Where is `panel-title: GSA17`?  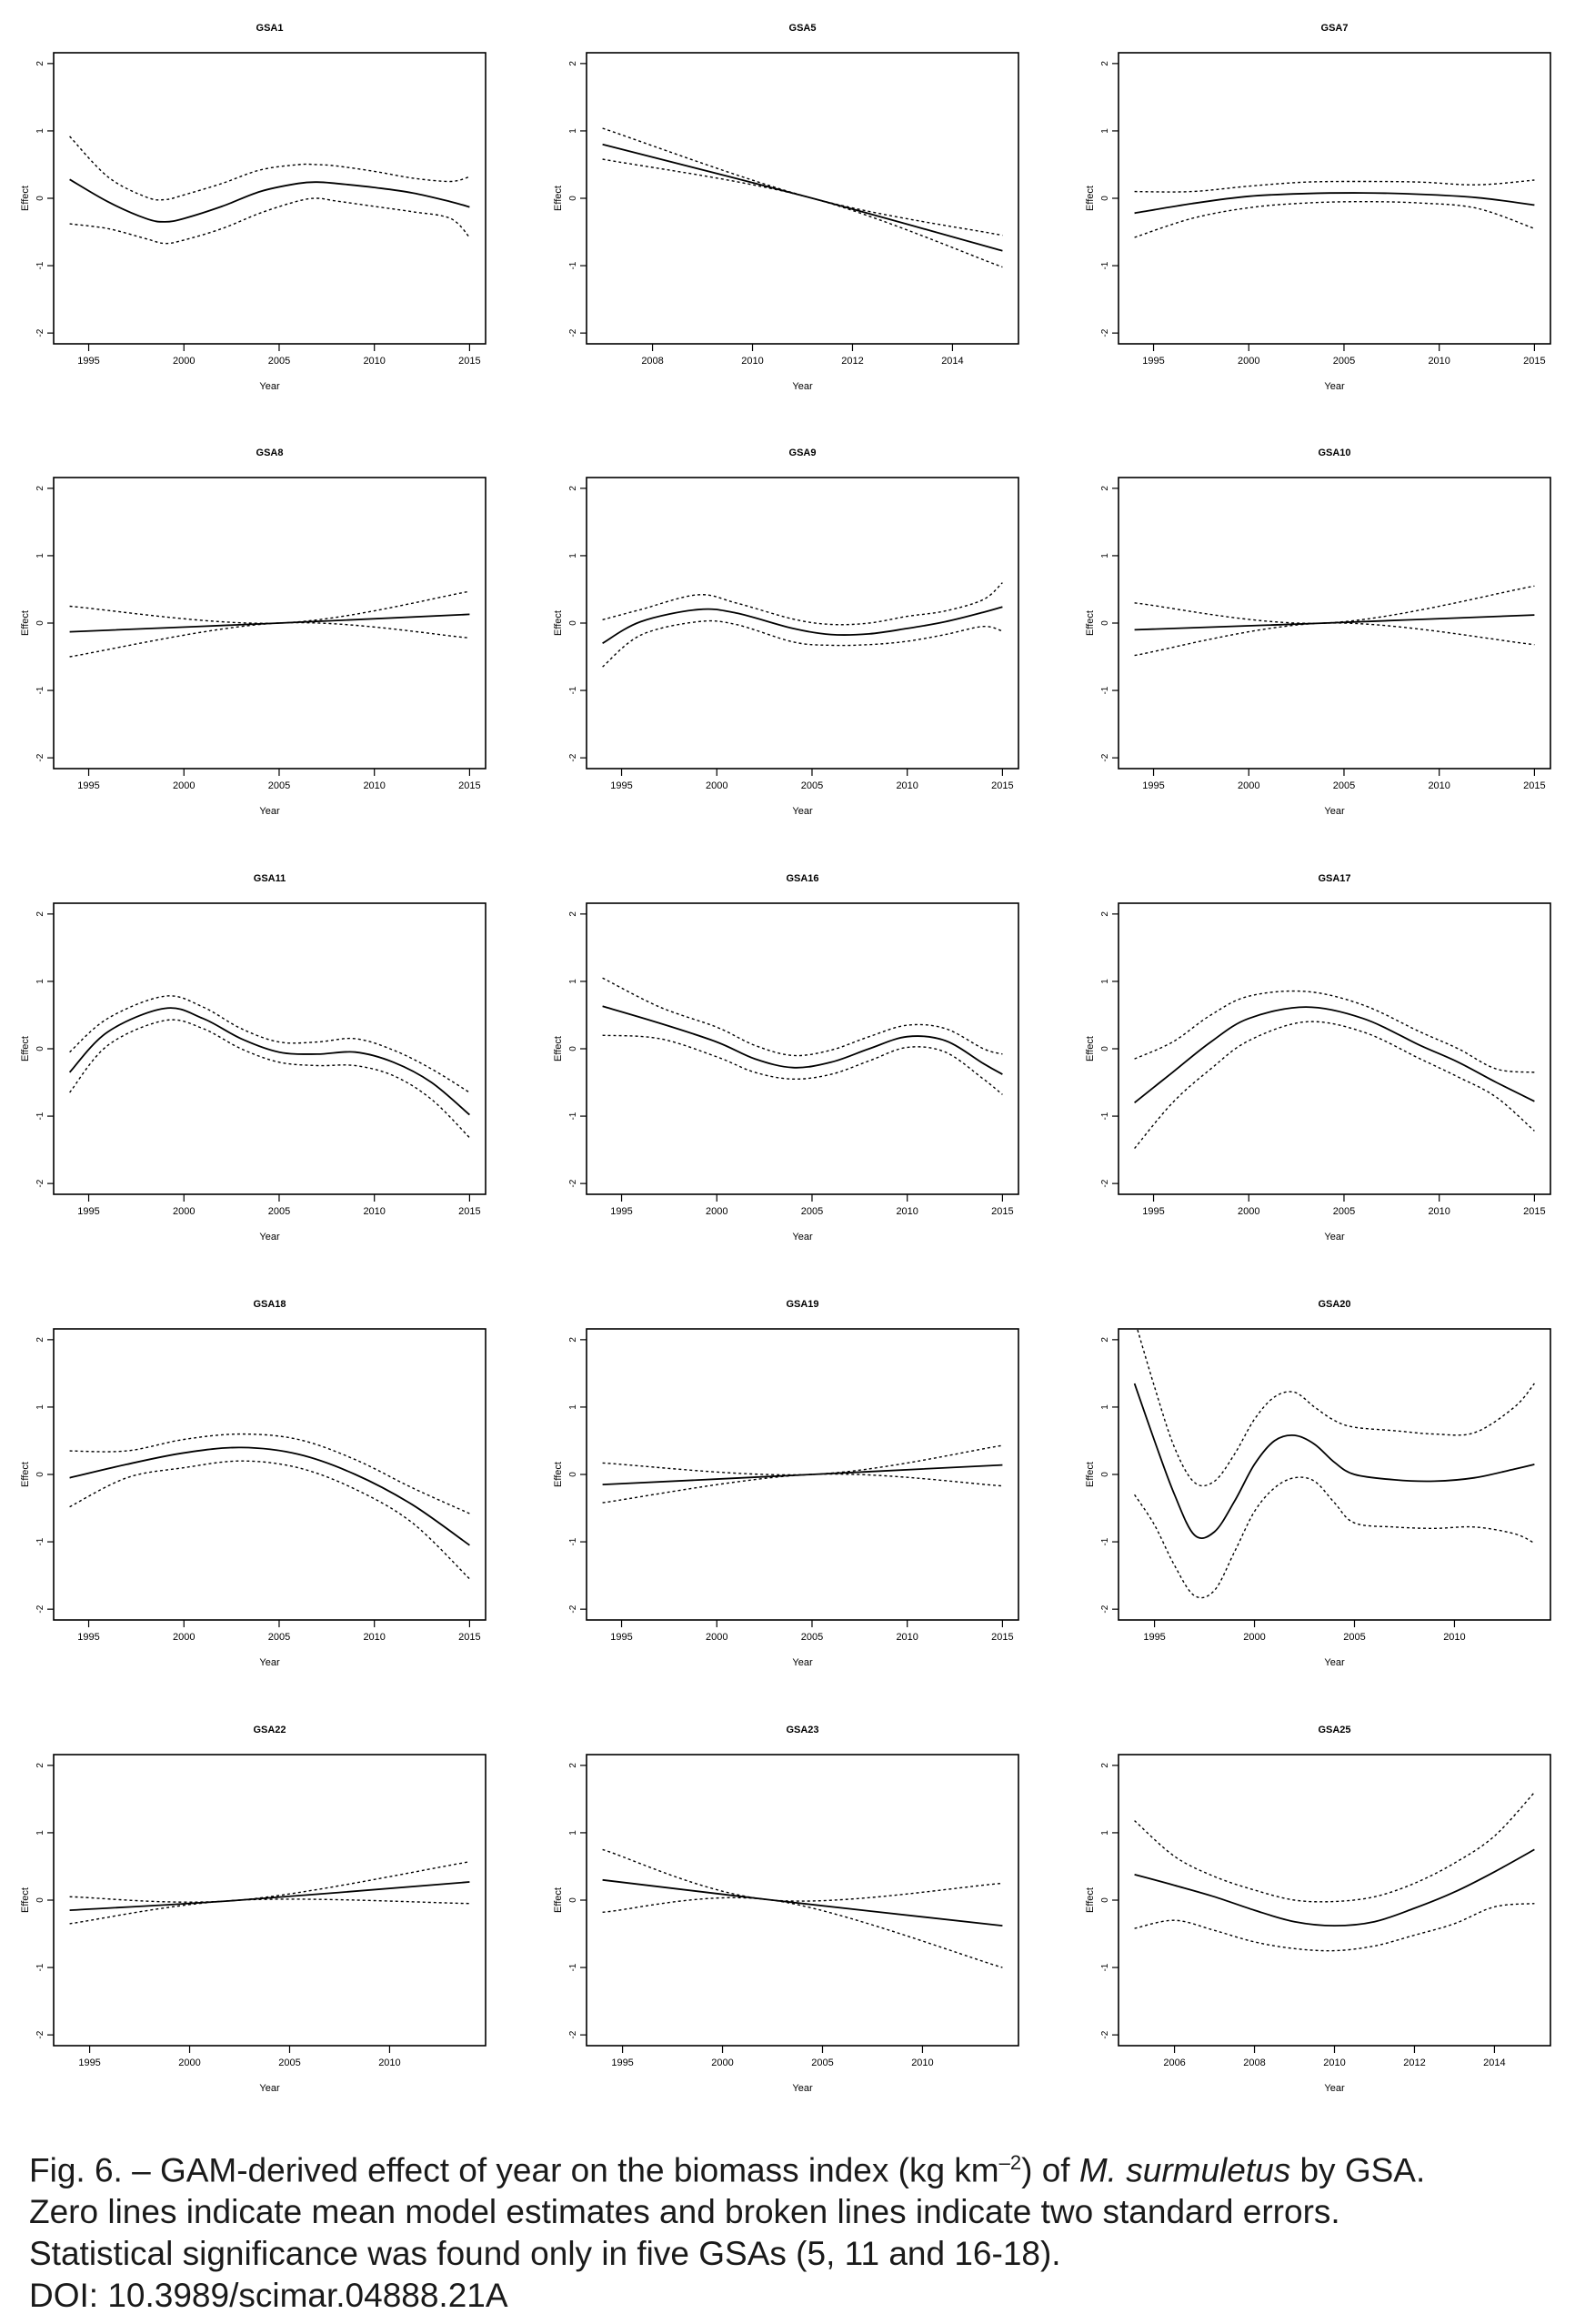 panel-title: GSA17 is located at coordinates (1334, 878).